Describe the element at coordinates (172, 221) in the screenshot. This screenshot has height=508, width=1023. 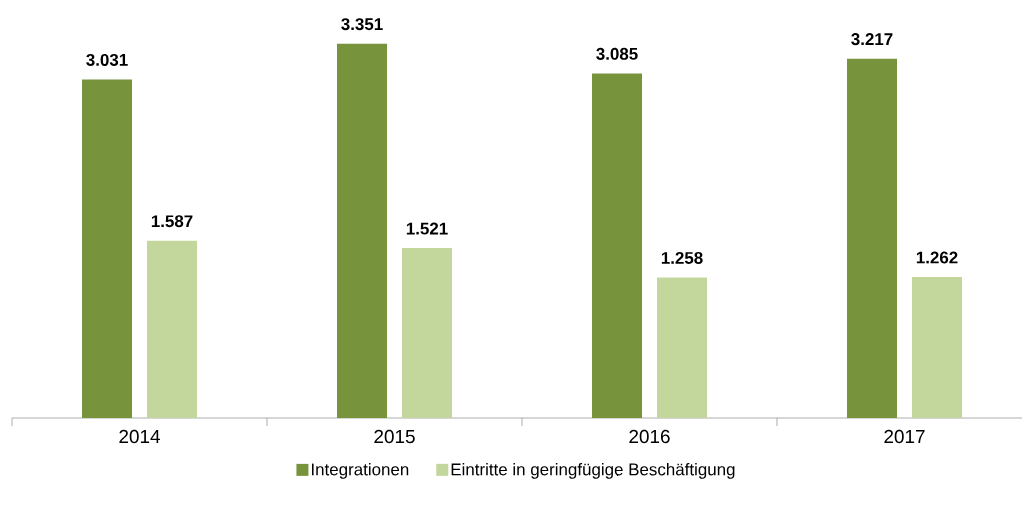
I see `data-label: 1.587` at that location.